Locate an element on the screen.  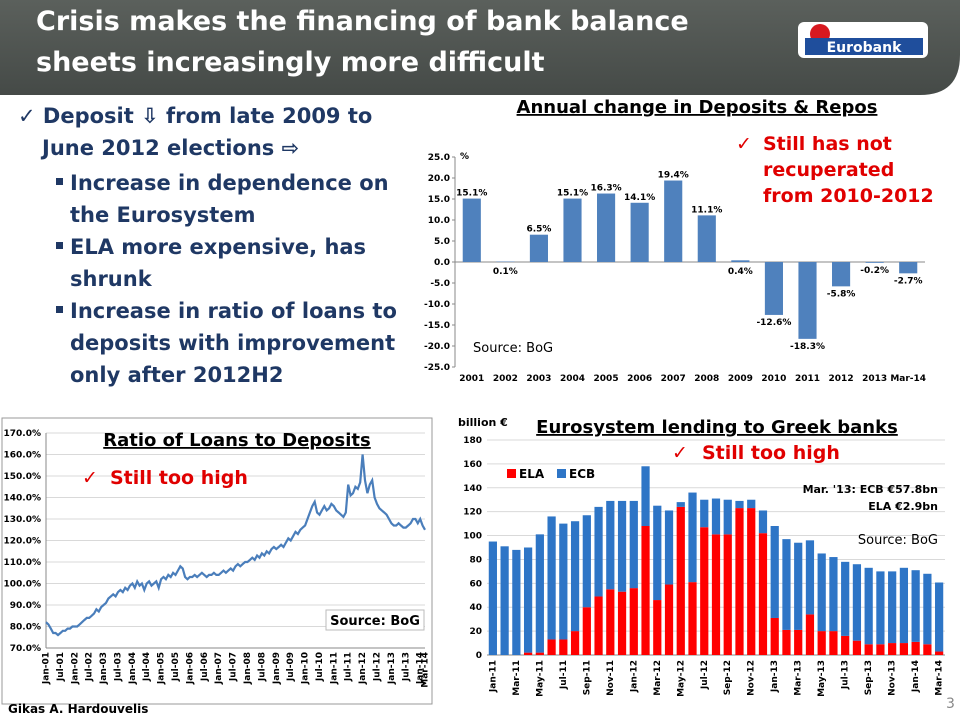
y-tick-label: -15.0 is located at coordinates (437, 326).